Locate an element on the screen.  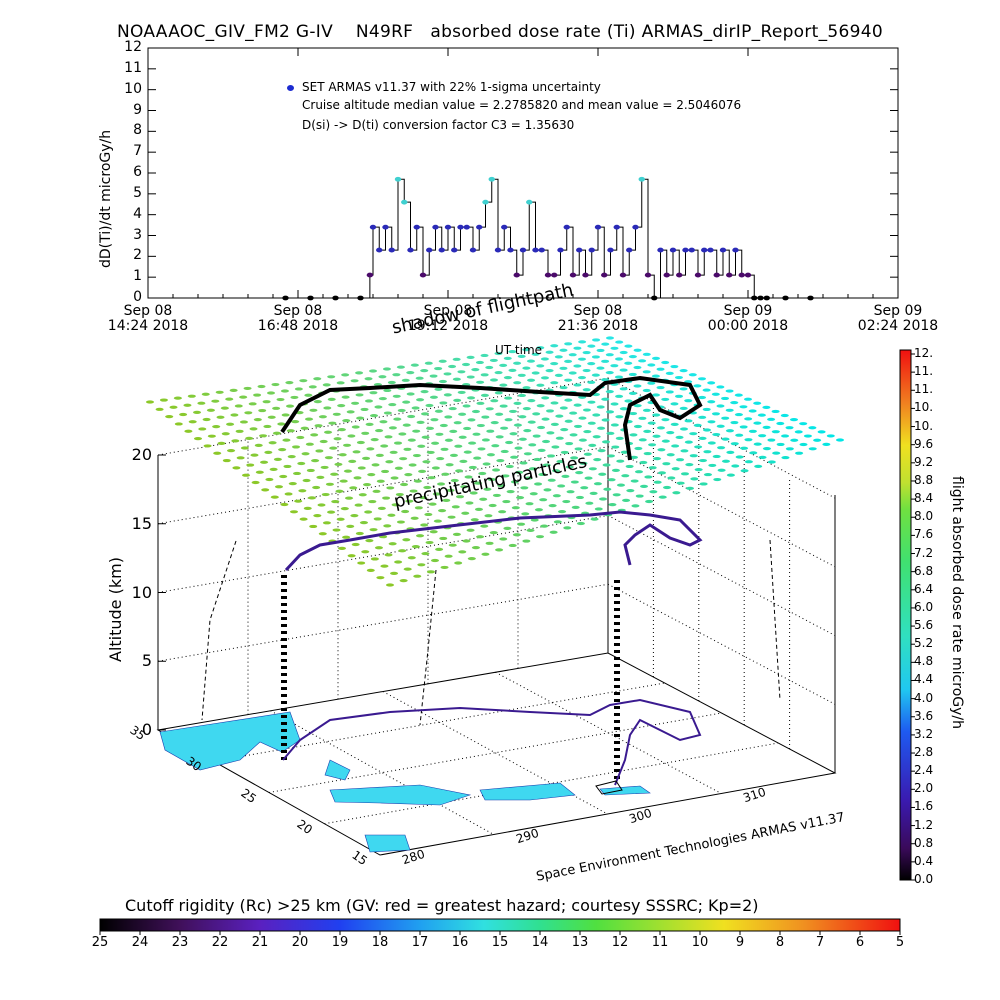
colorbar-tick-label: 4.8 is located at coordinates (924, 661).